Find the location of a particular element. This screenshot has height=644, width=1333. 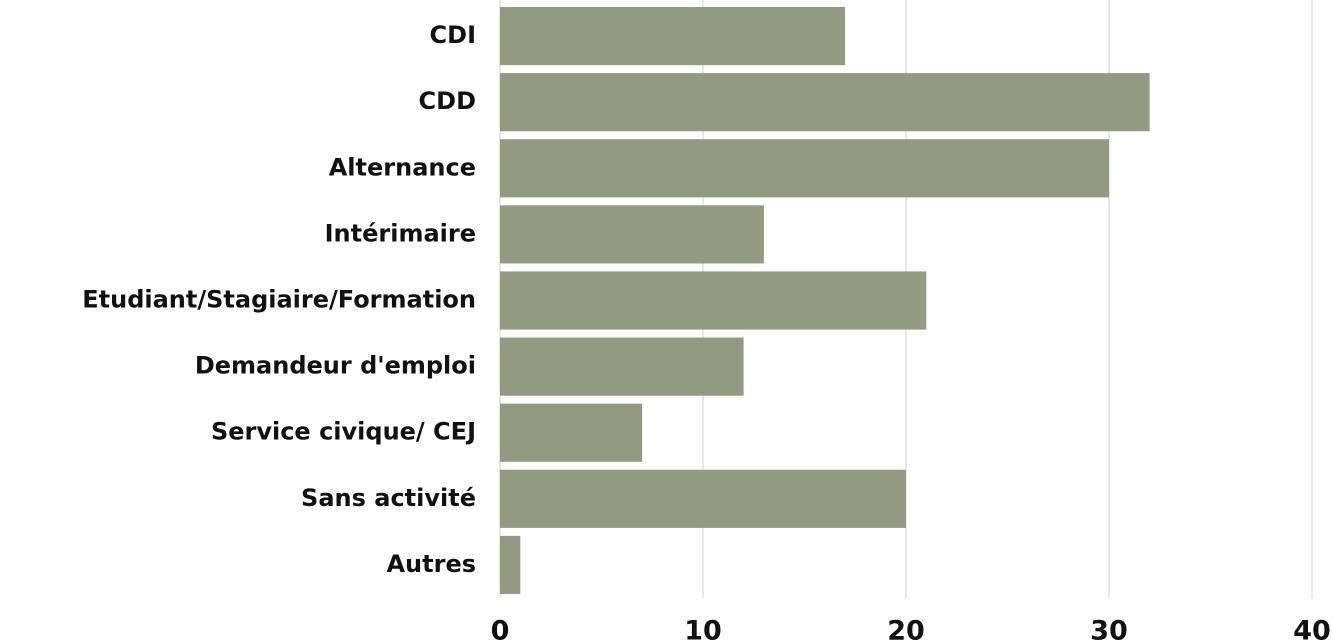

y-tick-label: CDD is located at coordinates (447, 101).